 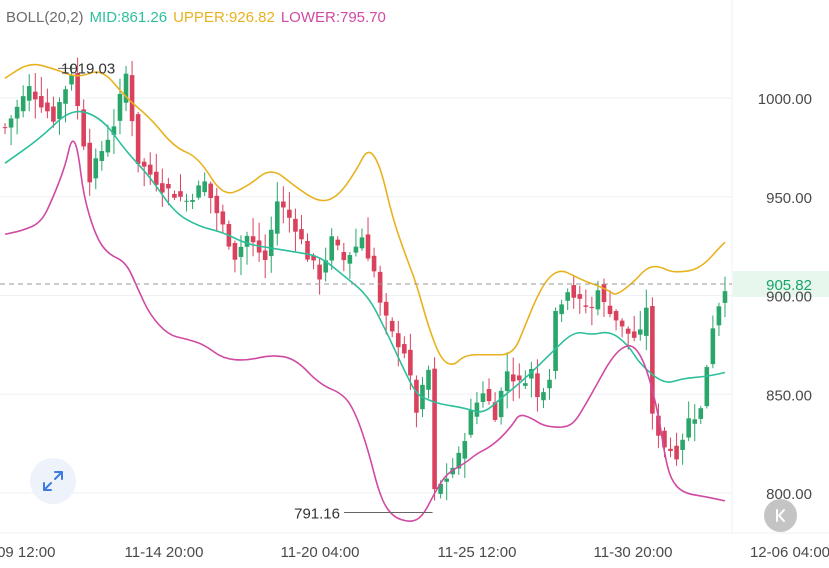 What do you see at coordinates (320, 552) in the screenshot?
I see `x-tick-label: 11-20 04:00` at bounding box center [320, 552].